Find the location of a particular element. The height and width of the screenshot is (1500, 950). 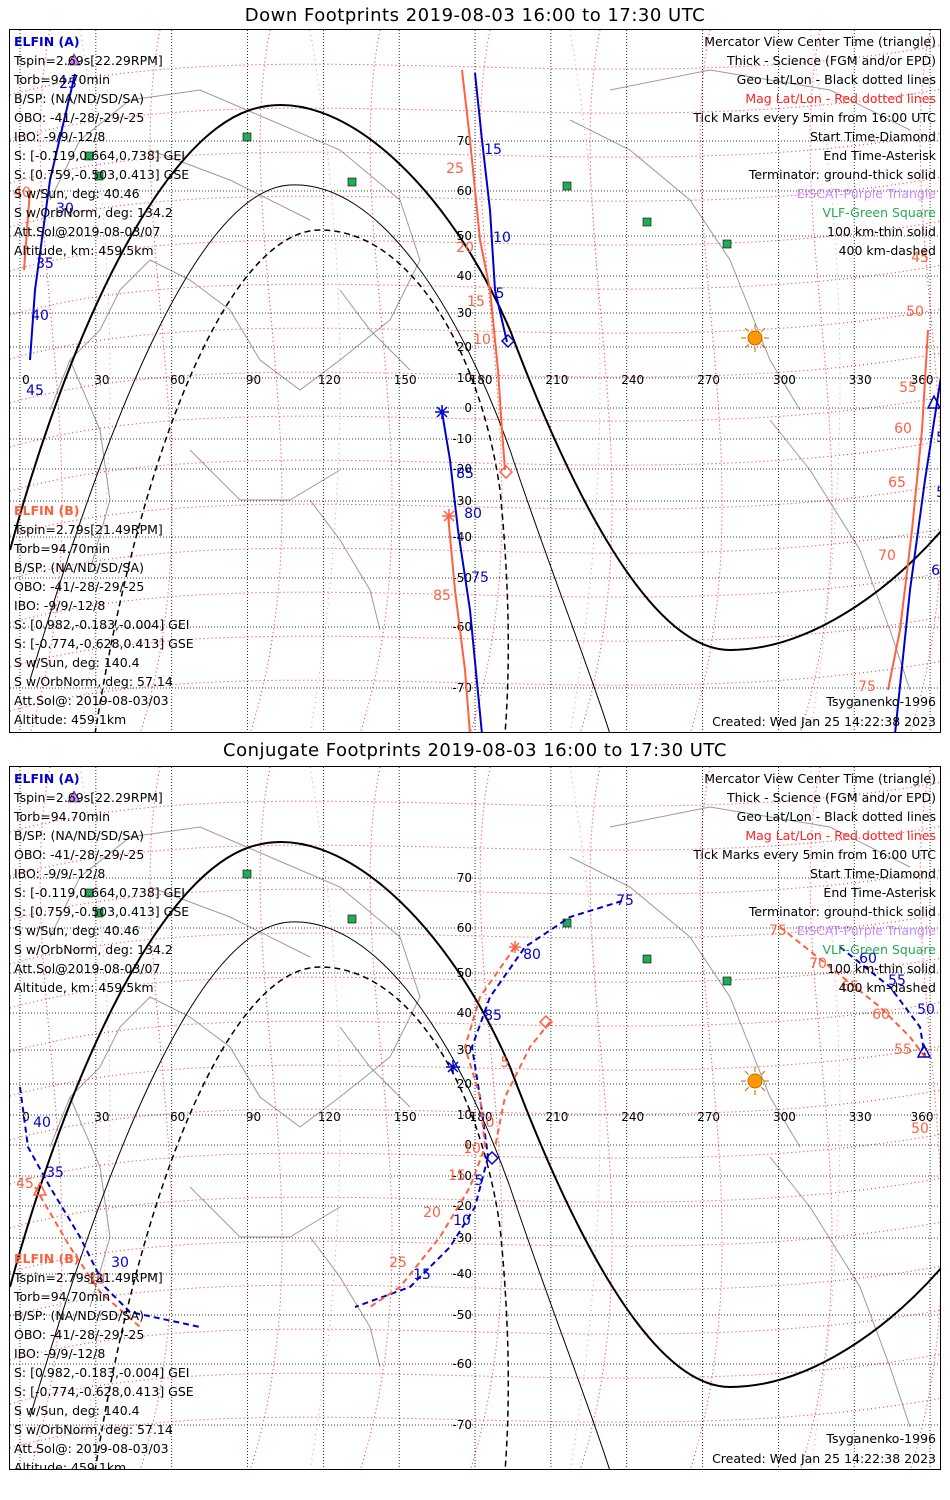

probe-a-line: IBO: -9/9/-12/8 is located at coordinates (60, 873).